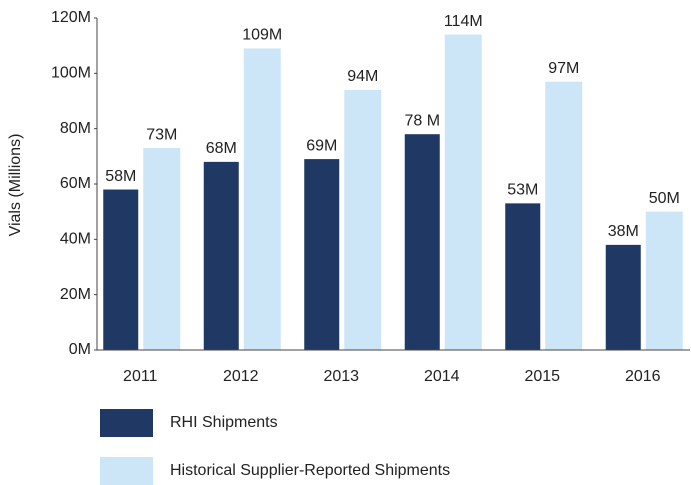 This screenshot has height=485, width=691. Describe the element at coordinates (563, 68) in the screenshot. I see `value-label: 97M` at that location.